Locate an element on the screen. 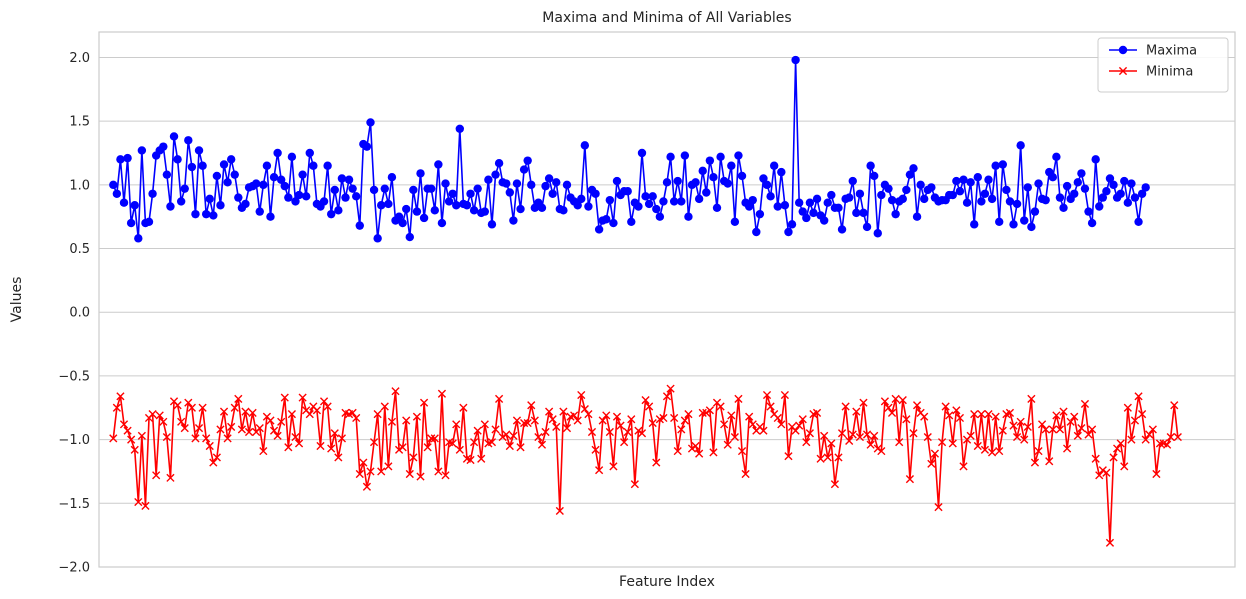  legend-item-maxima: Maxima is located at coordinates (1153, 51).